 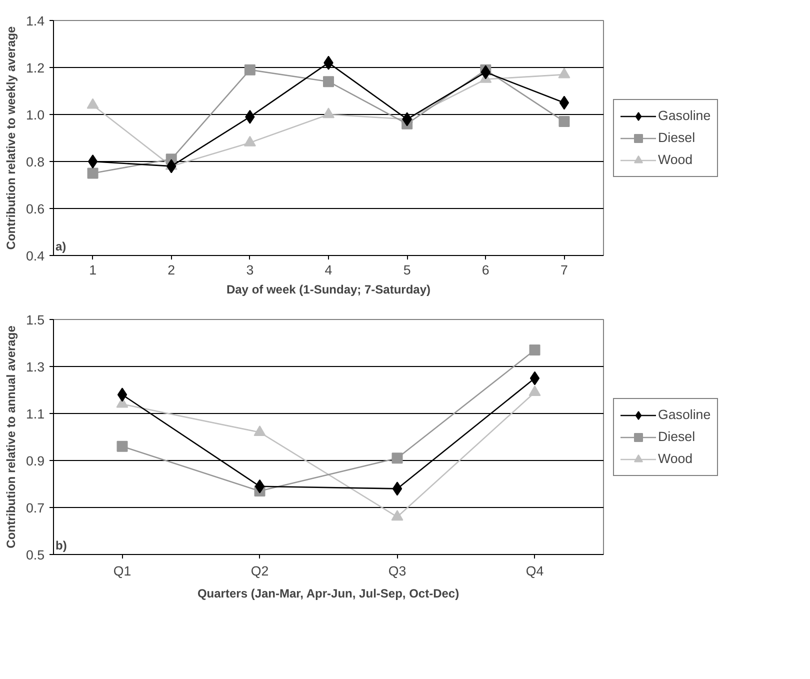 I want to click on x-tick-label: Q2, so click(x=259, y=571).